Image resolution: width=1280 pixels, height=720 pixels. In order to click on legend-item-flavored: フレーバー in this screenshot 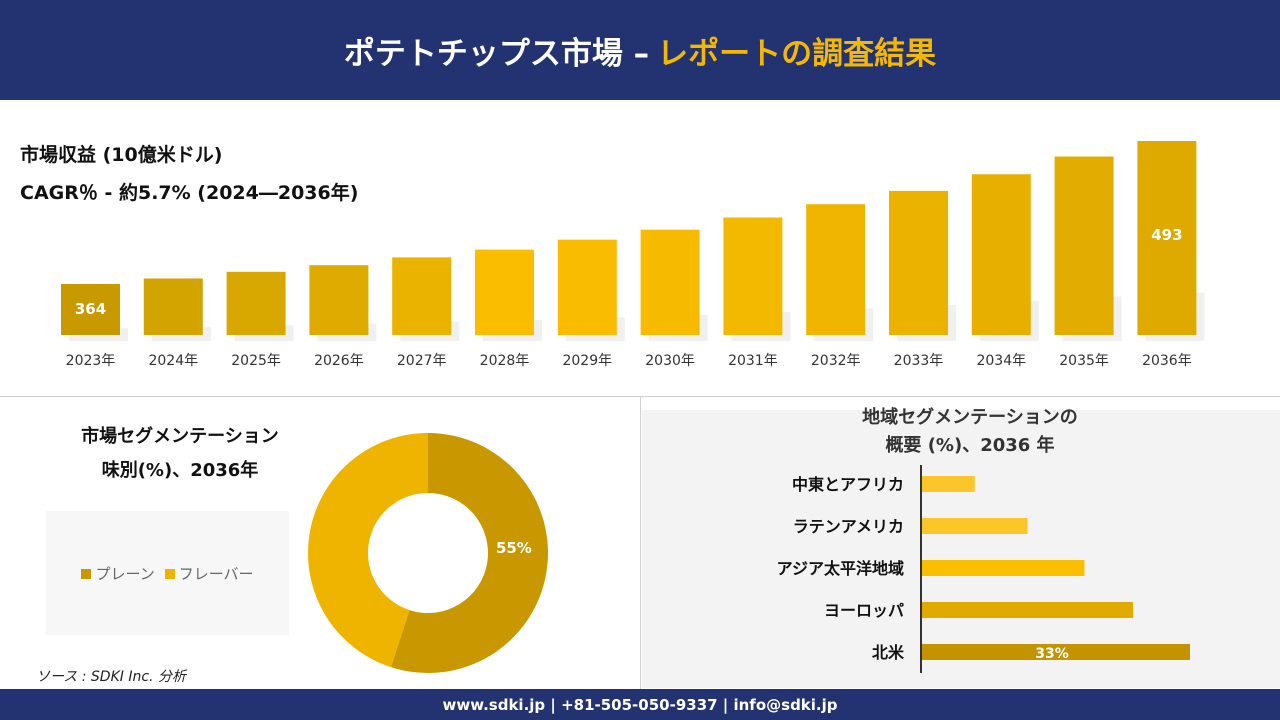, I will do `click(209, 573)`.